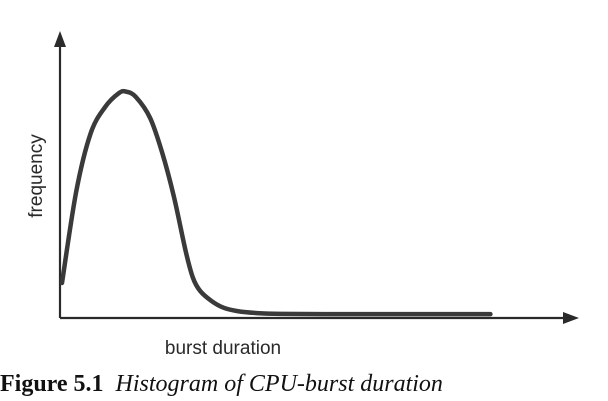 Image resolution: width=608 pixels, height=401 pixels. I want to click on caption-text: Histogram of CPU-burst duration, so click(279, 384).